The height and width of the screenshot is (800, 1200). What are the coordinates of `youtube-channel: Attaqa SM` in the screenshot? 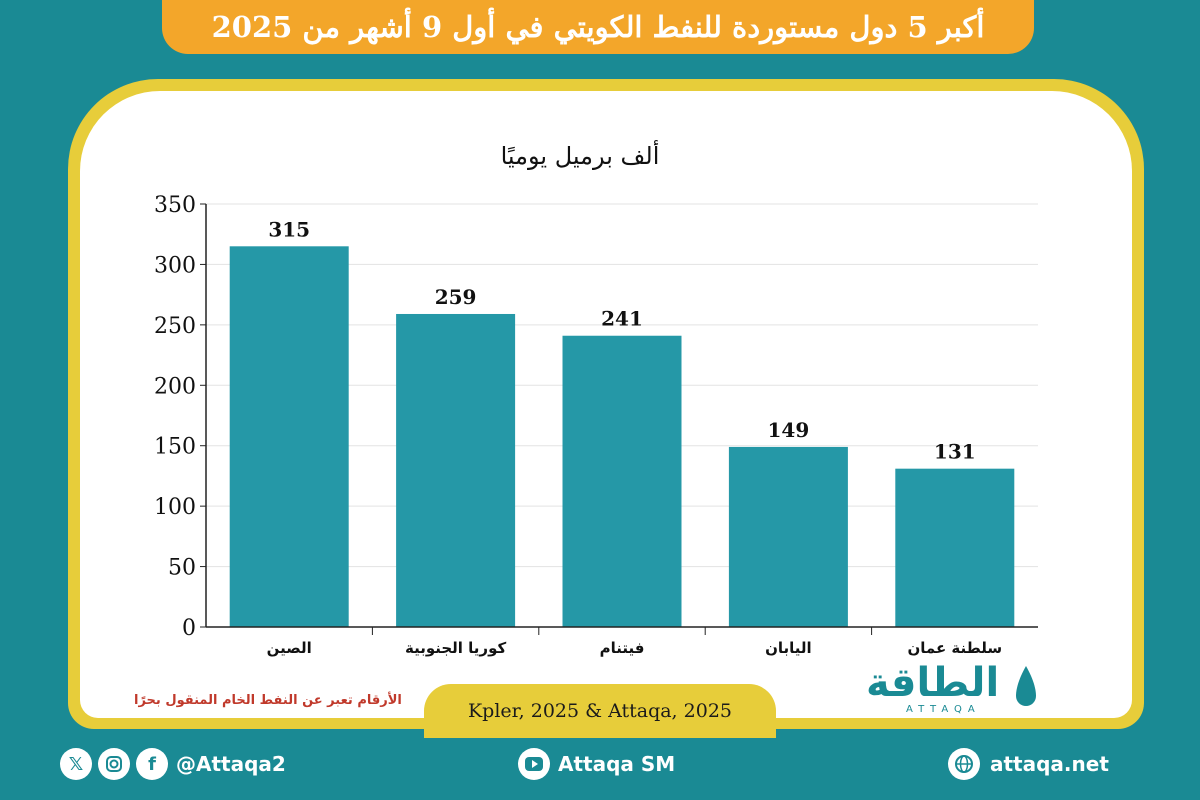 It's located at (617, 764).